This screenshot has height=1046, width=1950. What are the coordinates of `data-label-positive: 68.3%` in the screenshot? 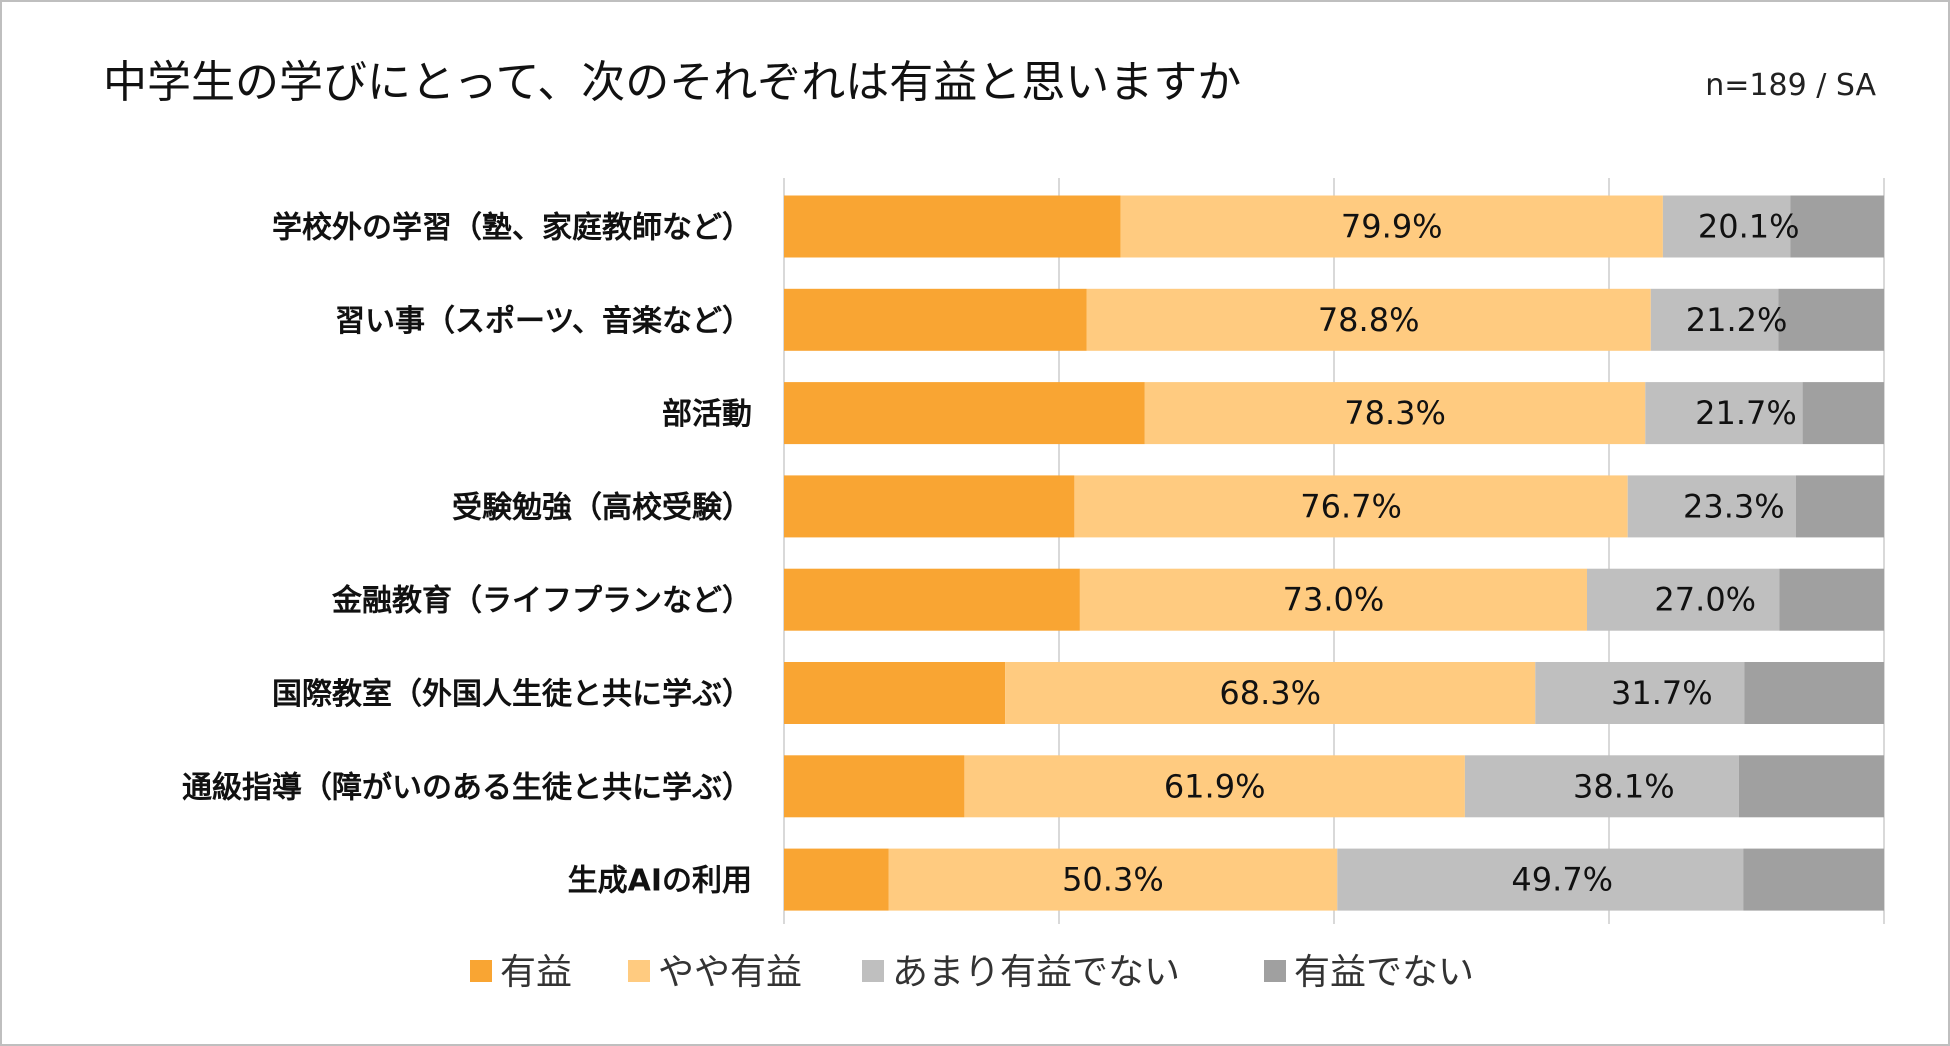 It's located at (1270, 693).